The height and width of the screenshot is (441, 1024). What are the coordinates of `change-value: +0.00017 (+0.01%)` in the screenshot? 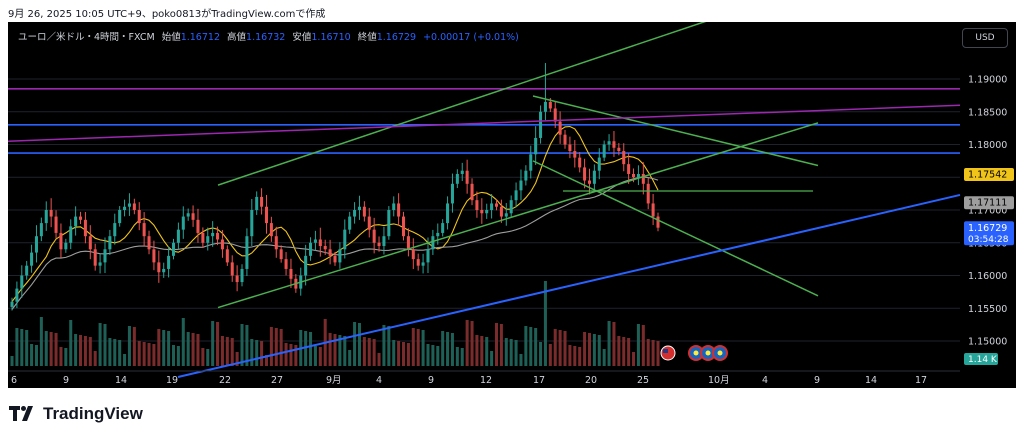 It's located at (471, 37).